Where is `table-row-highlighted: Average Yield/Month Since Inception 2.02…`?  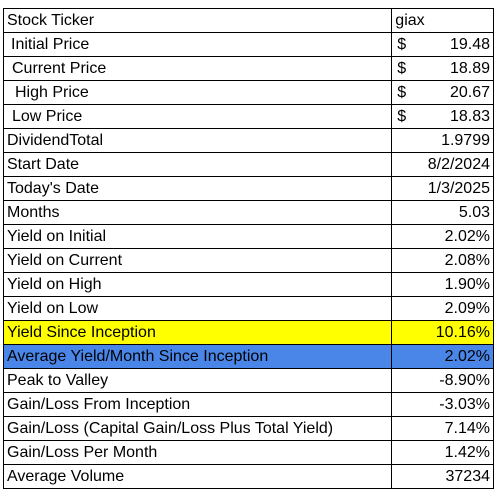 table-row-highlighted: Average Yield/Month Since Inception 2.02… is located at coordinates (248, 356).